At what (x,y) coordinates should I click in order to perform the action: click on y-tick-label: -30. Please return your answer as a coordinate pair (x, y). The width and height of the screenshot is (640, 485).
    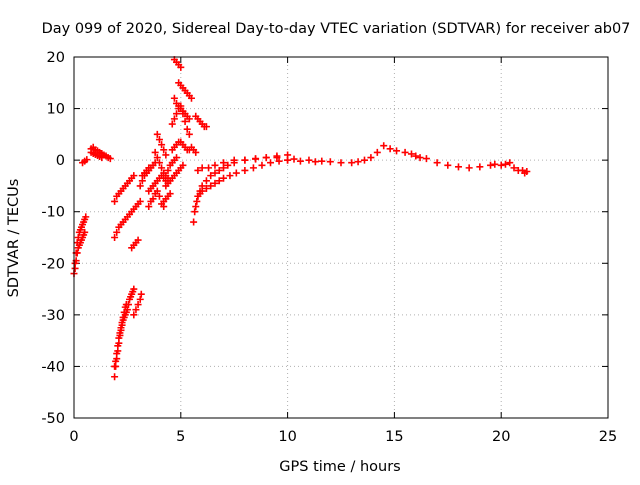
    Looking at the image, I should click on (53, 316).